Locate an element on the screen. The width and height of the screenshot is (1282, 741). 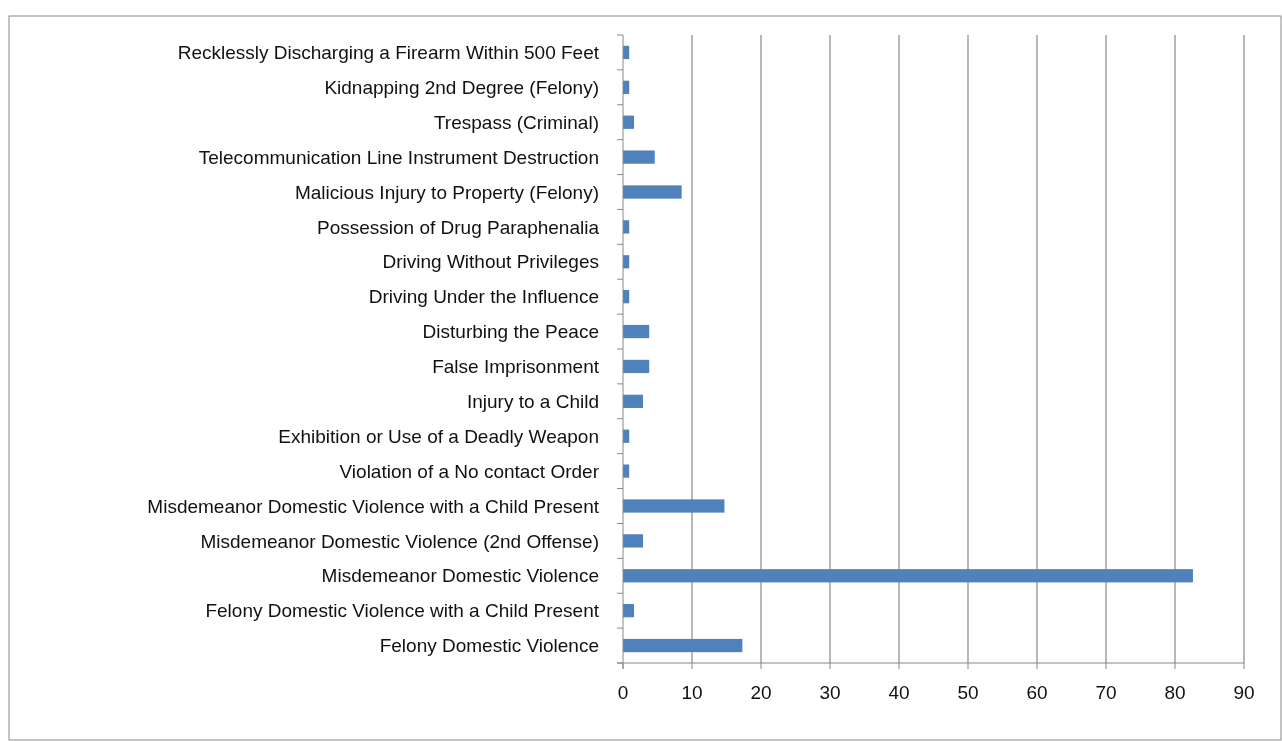
y-tick-label: Felony Domestic Violence with a Child Present is located at coordinates (402, 611).